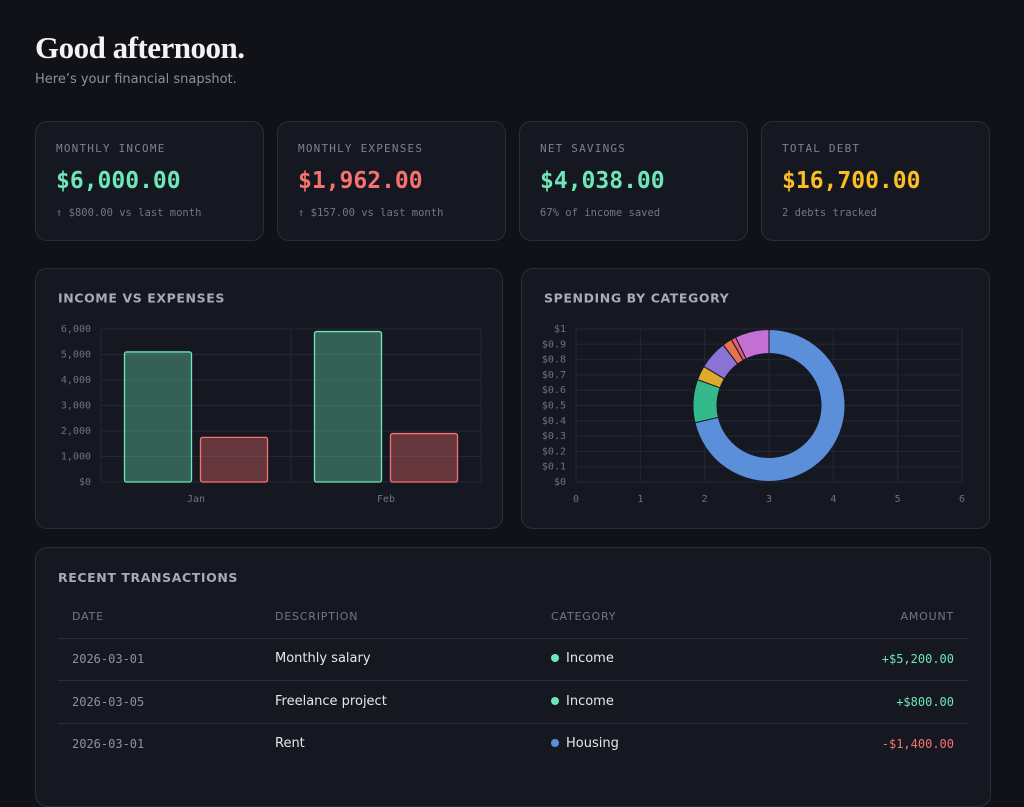 Image resolution: width=1024 pixels, height=807 pixels. I want to click on amount: -$1,400.00, so click(917, 744).